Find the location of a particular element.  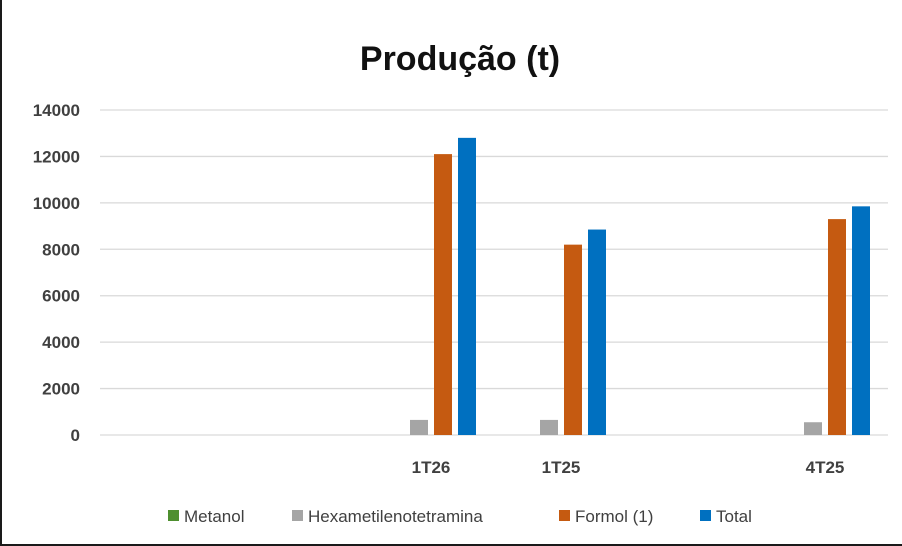

y-tick-label: 0 is located at coordinates (75, 435).